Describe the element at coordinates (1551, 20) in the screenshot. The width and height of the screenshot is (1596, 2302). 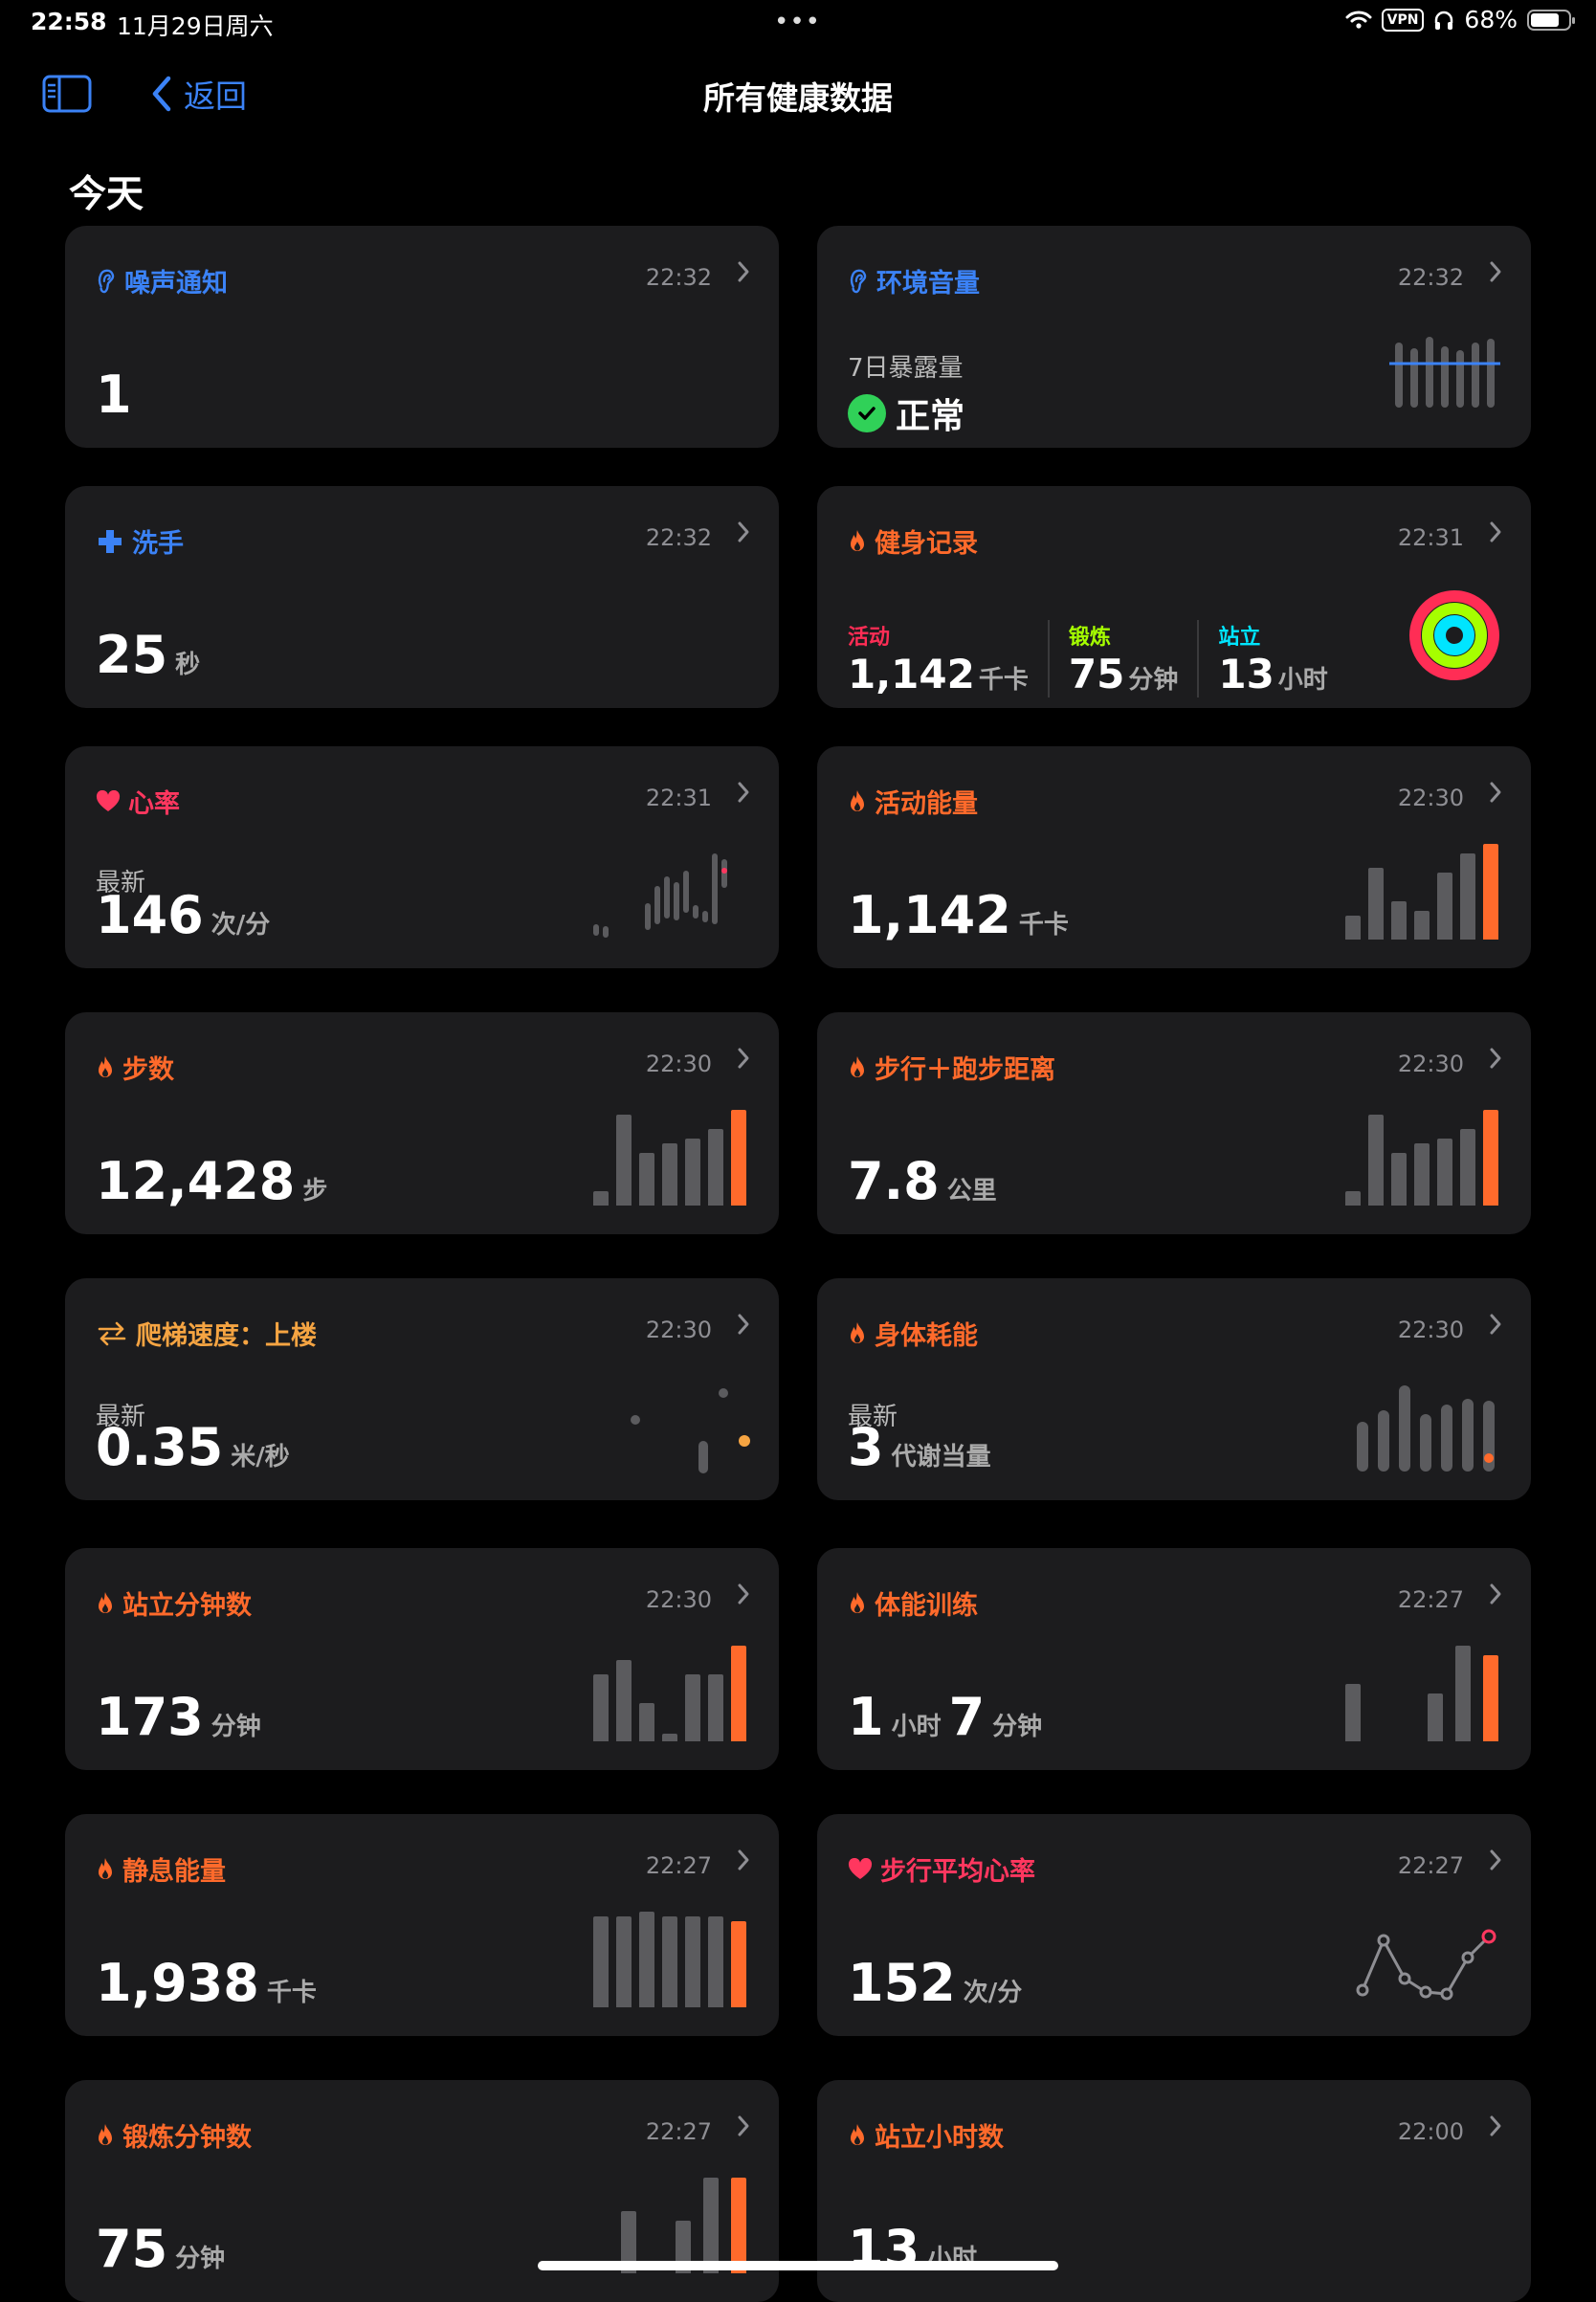
I see `battery-icon` at that location.